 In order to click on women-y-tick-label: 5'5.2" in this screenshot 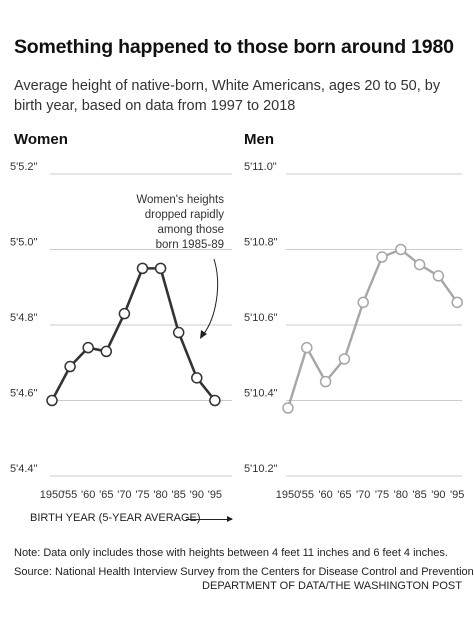, I will do `click(24, 167)`.